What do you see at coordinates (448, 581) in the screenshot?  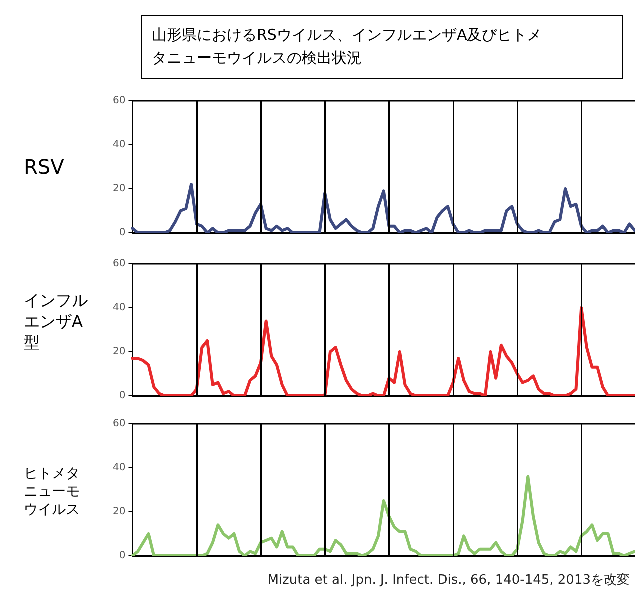 I see `text: Mizuta et al. Jpn. J. Infect. Dis., 66, 140-145, 2013を改変` at bounding box center [448, 581].